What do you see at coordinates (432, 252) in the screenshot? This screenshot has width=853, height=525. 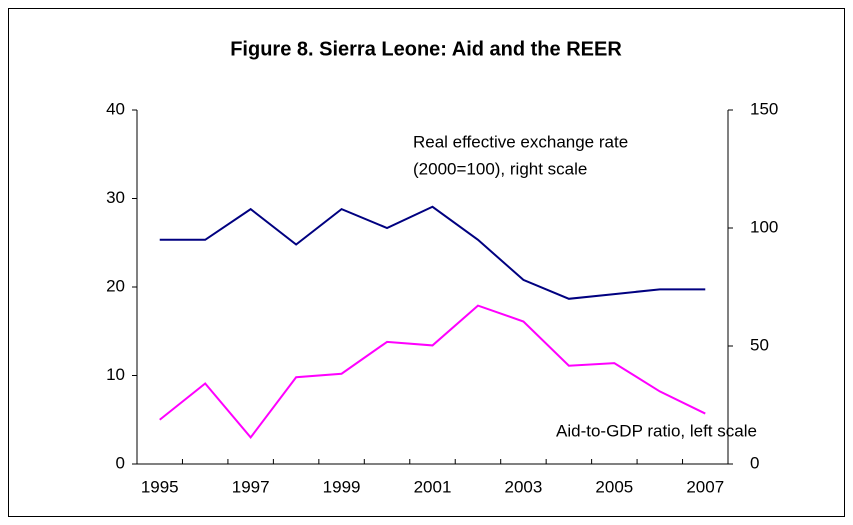 I see `series-line` at bounding box center [432, 252].